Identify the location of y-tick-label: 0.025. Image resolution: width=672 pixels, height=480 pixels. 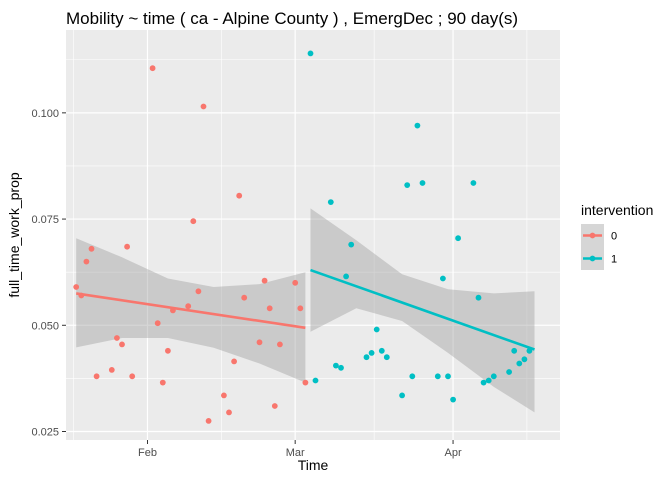
(45, 433).